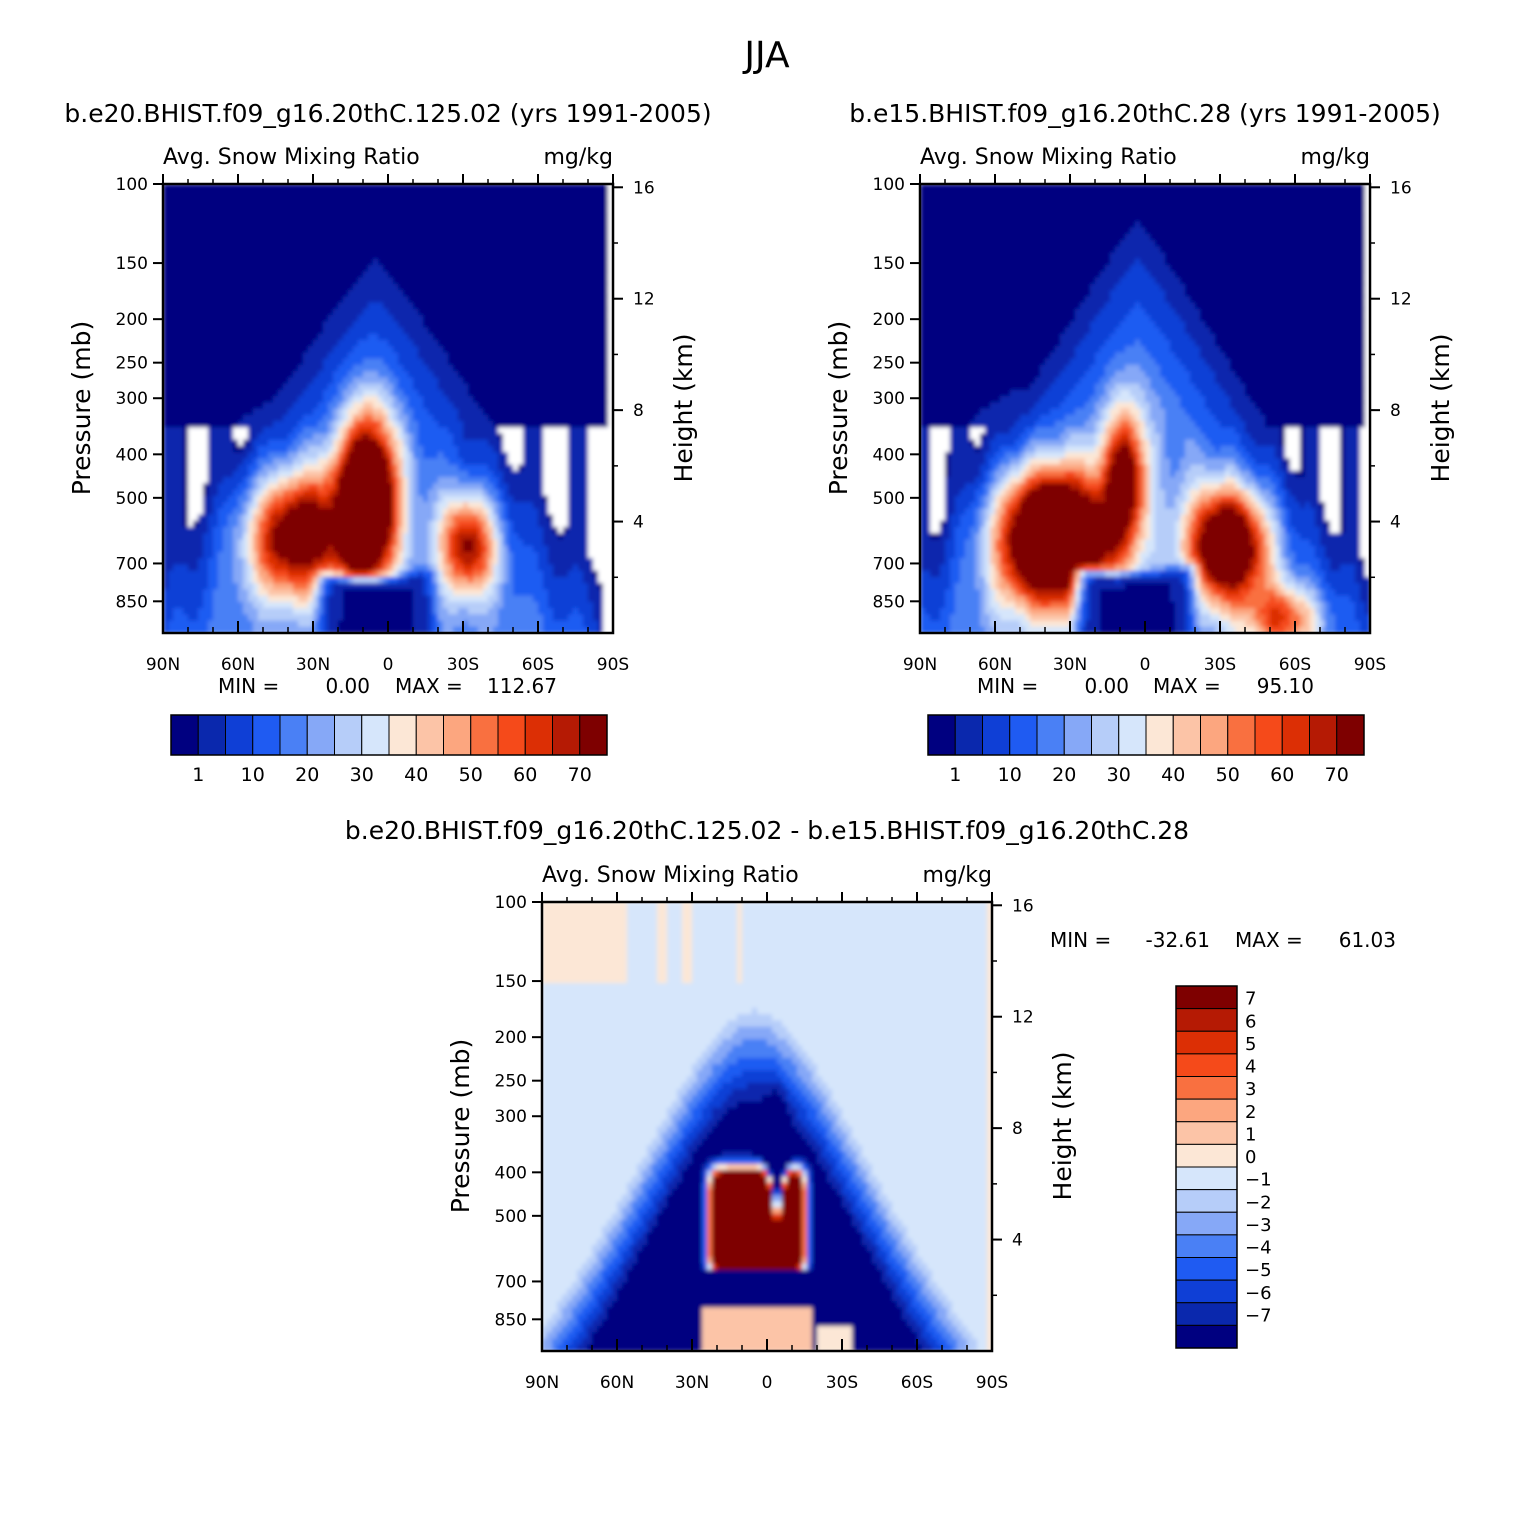 The width and height of the screenshot is (1535, 1535). I want to click on colorbar-label: 5, so click(1250, 1044).